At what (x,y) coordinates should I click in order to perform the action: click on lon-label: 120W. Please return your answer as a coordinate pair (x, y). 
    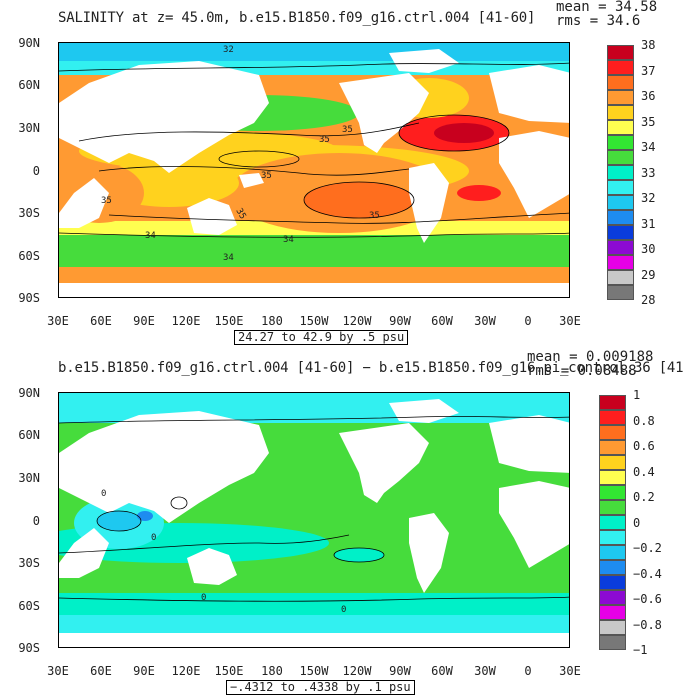
    Looking at the image, I should click on (357, 321).